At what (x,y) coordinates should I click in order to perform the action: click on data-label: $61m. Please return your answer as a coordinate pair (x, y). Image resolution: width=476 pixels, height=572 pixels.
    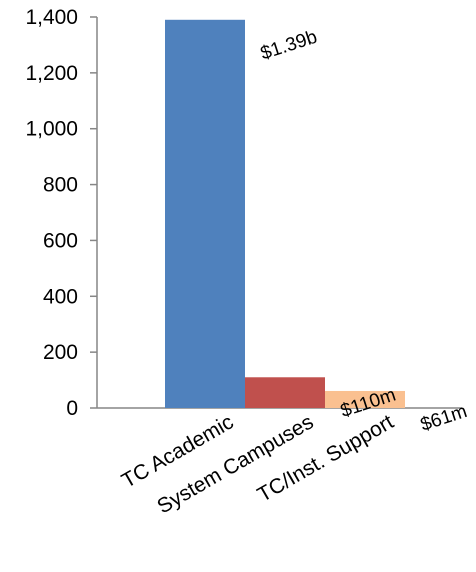
    Looking at the image, I should click on (444, 418).